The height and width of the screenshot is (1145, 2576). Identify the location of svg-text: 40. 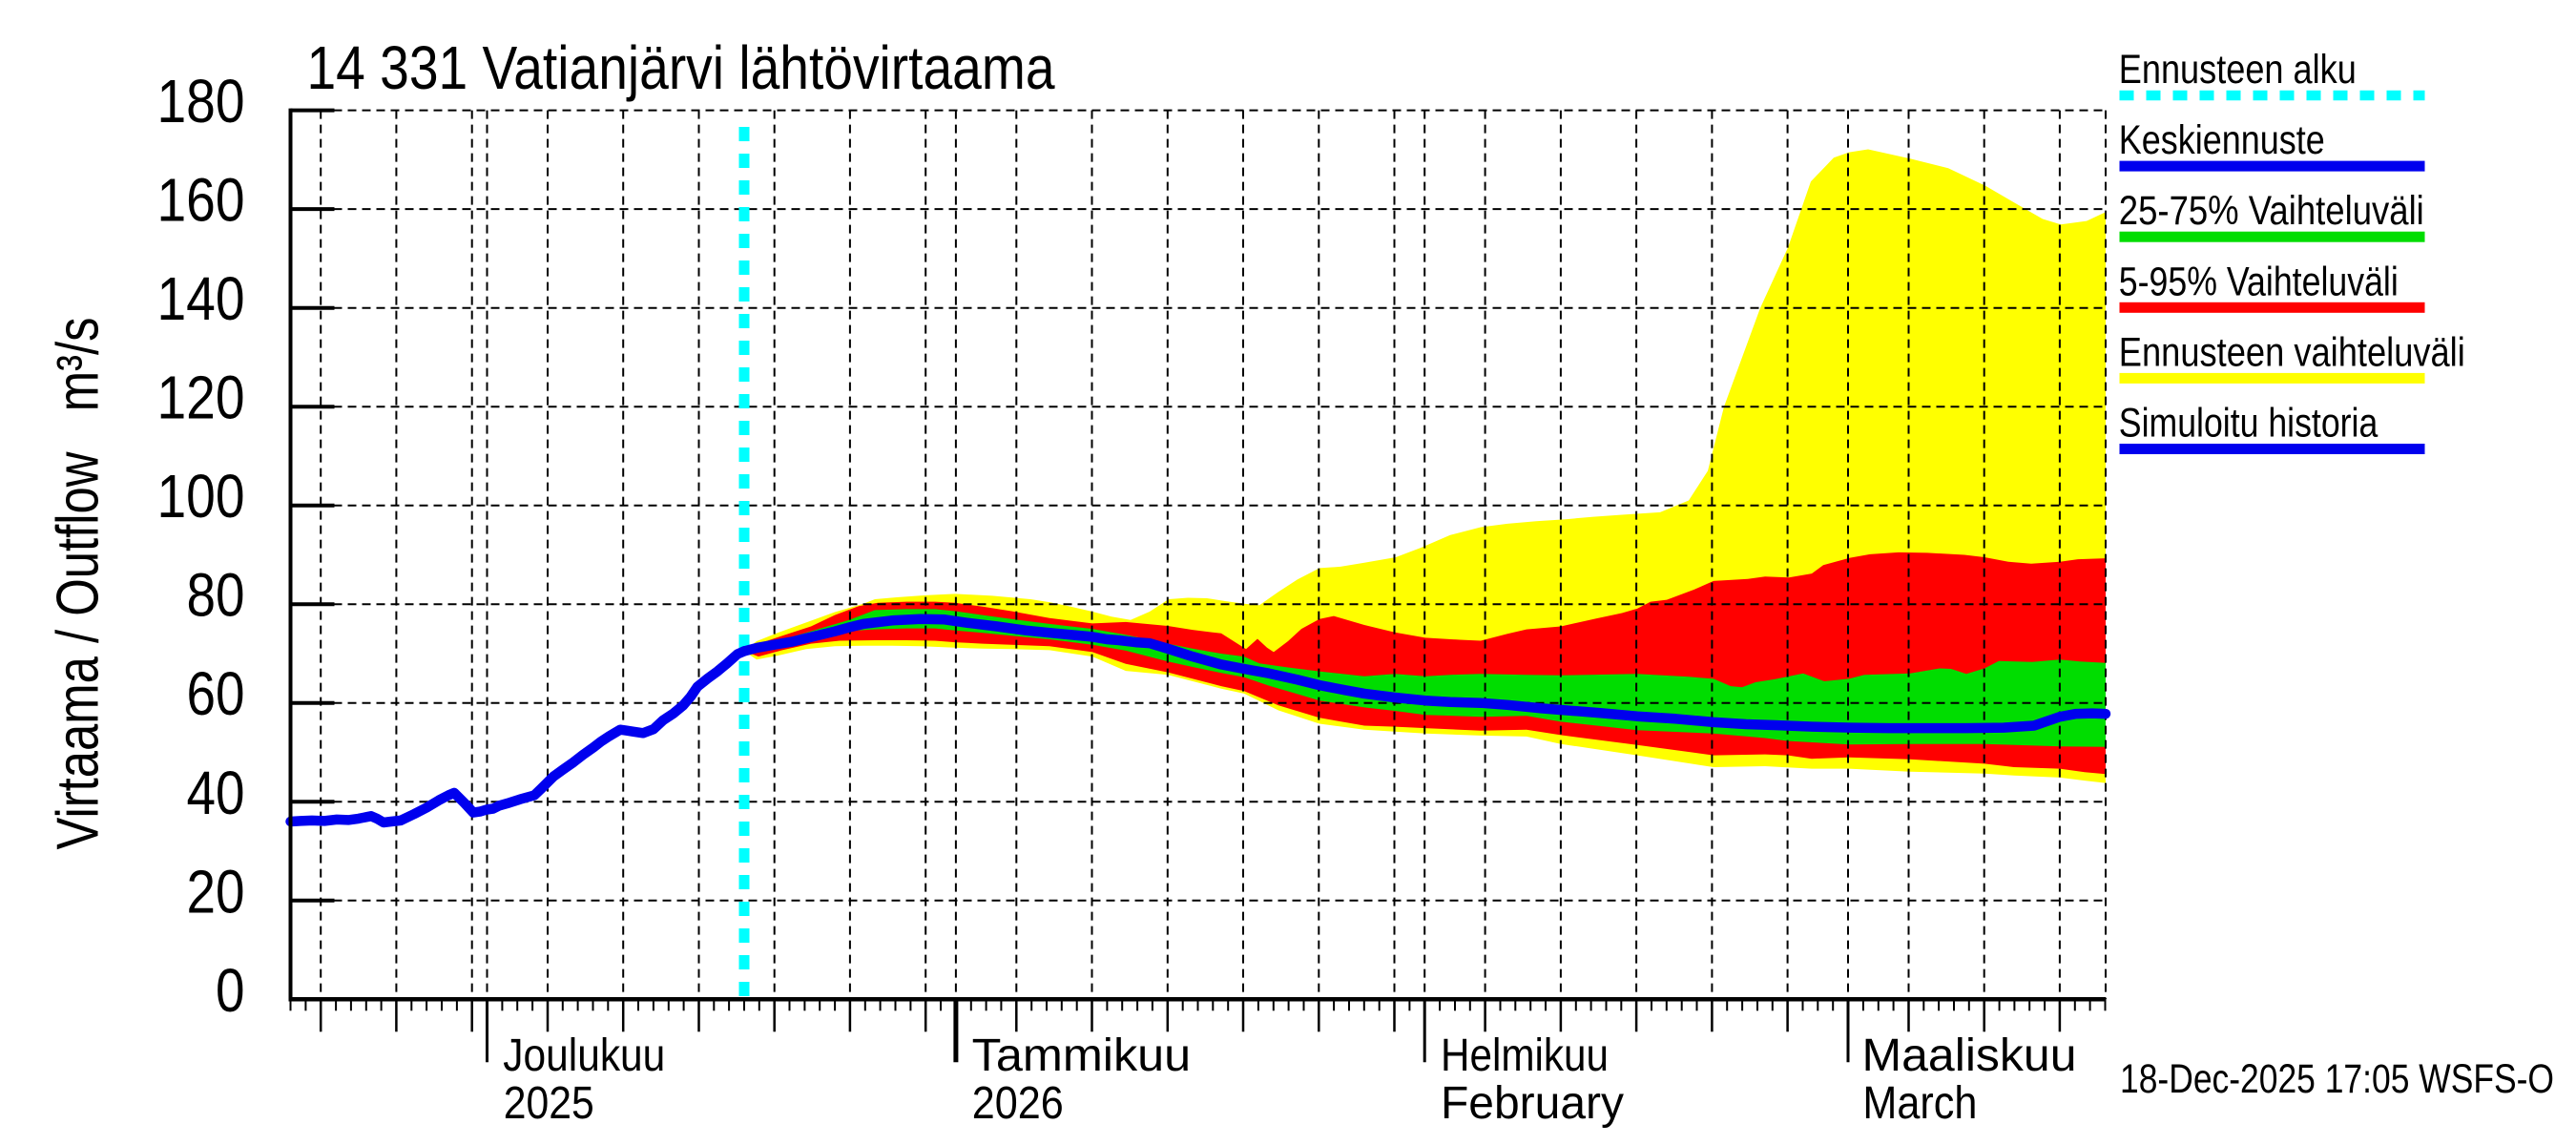
(216, 793).